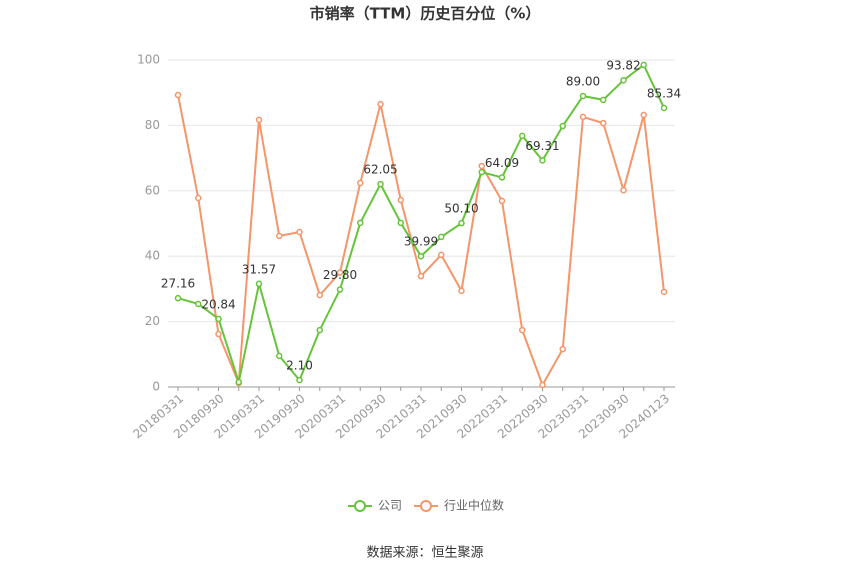 This screenshot has height=575, width=850. Describe the element at coordinates (259, 269) in the screenshot. I see `data-label: 31.57` at that location.